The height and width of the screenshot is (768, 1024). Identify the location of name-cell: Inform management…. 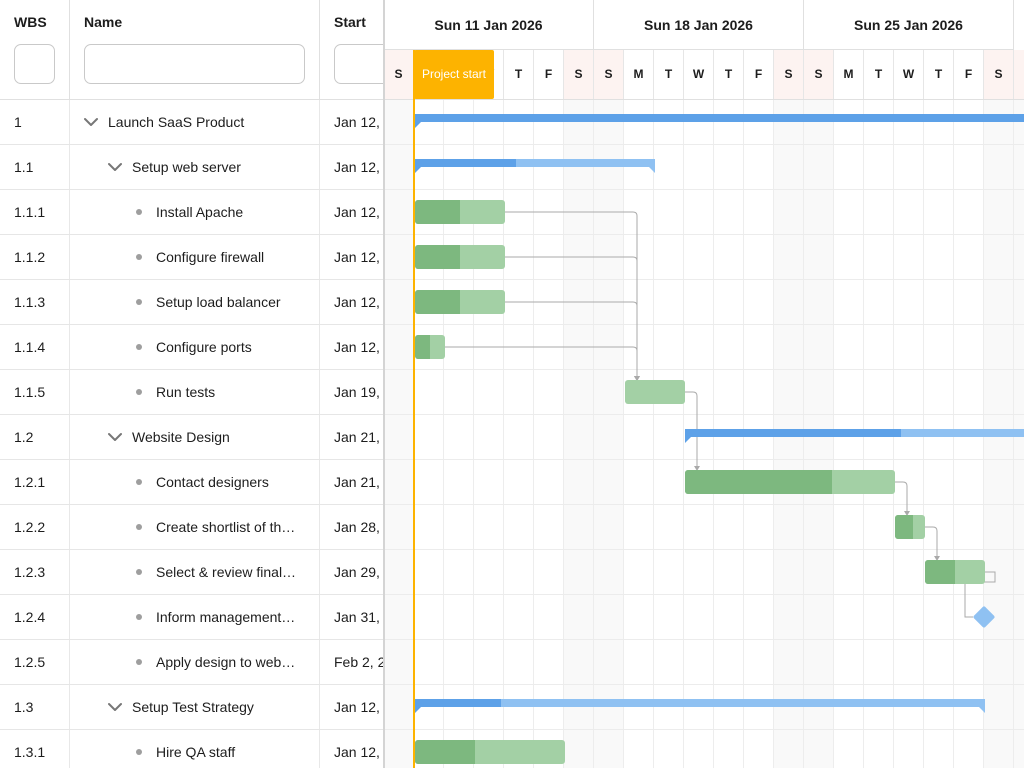
(195, 617).